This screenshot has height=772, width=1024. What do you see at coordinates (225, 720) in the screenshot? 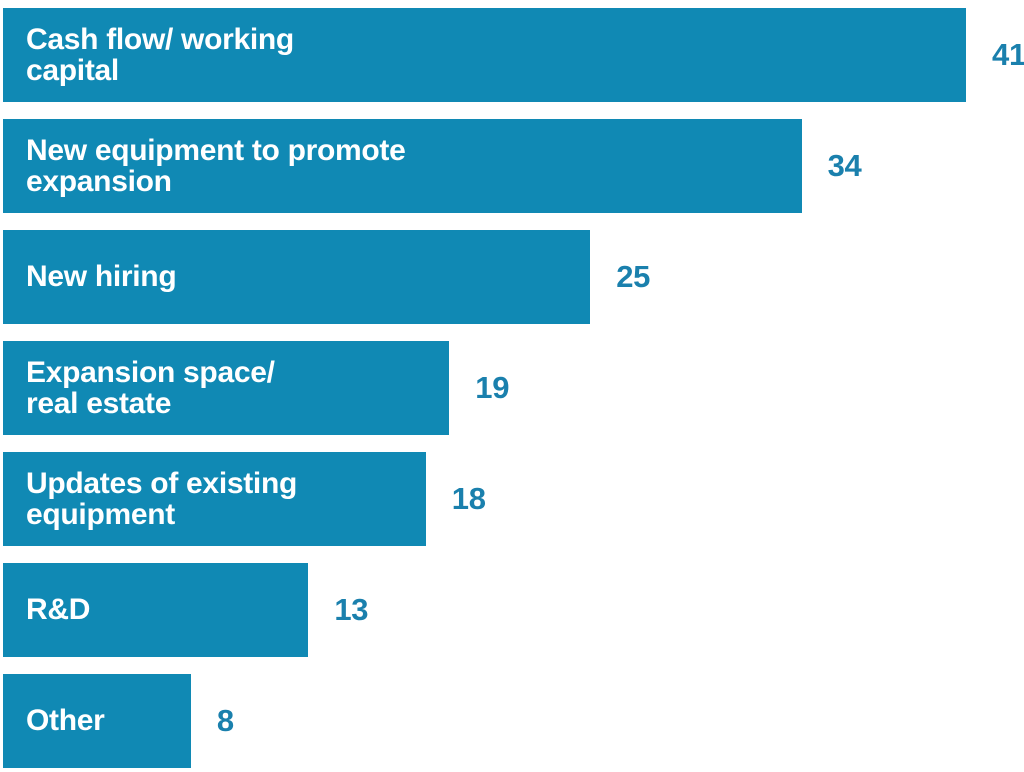
I see `bar-value: 8` at bounding box center [225, 720].